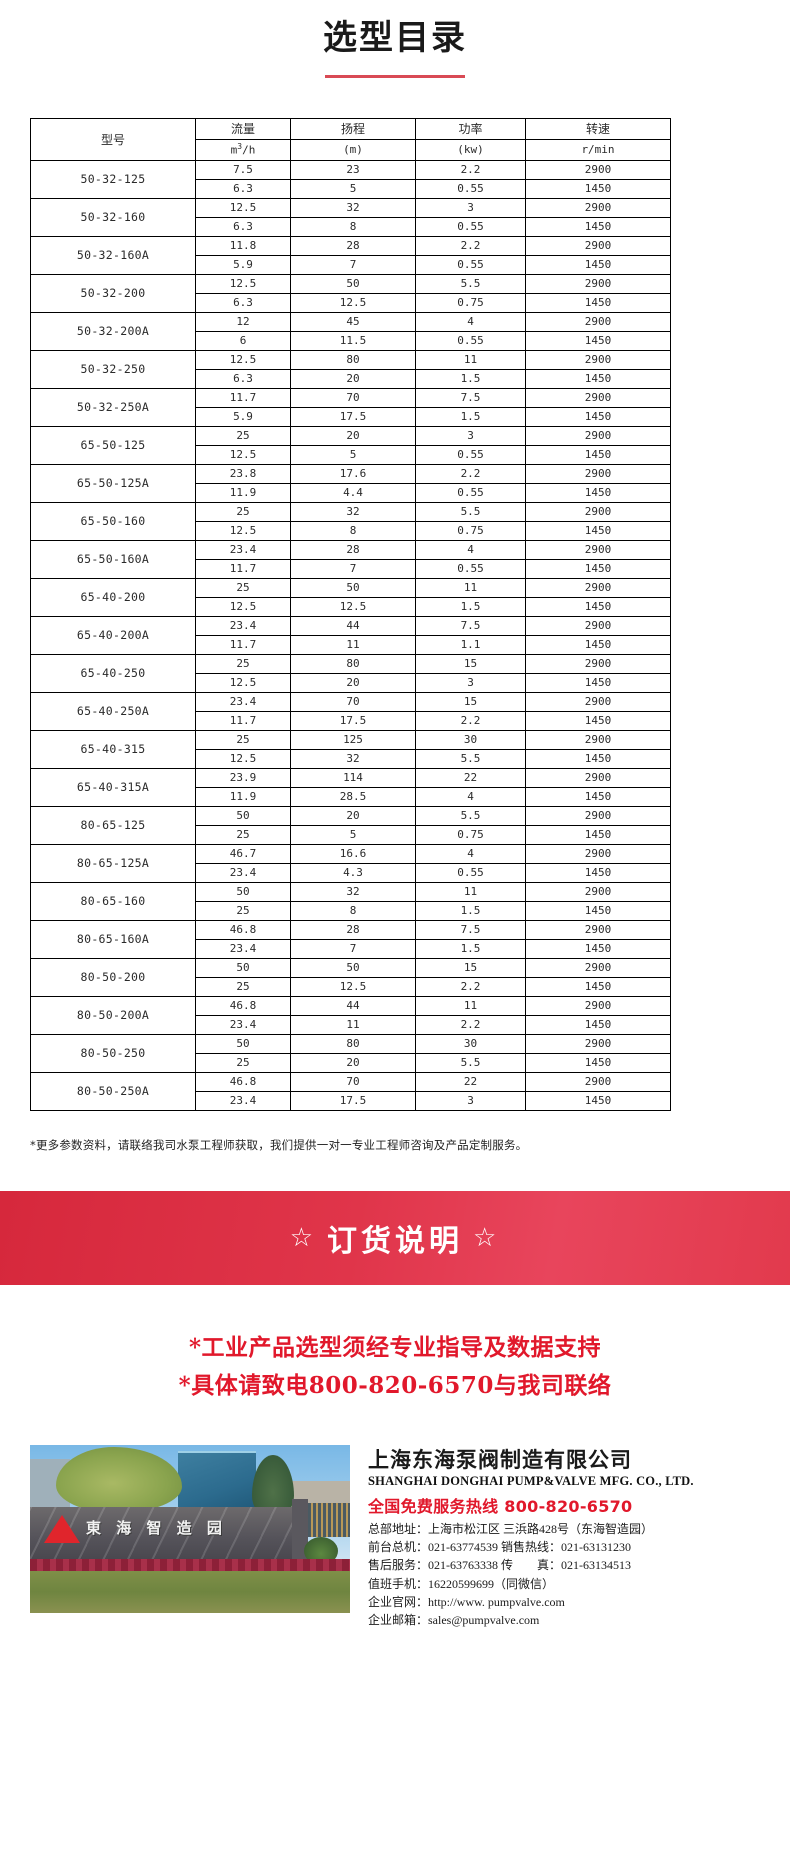  What do you see at coordinates (190, 1591) in the screenshot?
I see `photo-lawn` at bounding box center [190, 1591].